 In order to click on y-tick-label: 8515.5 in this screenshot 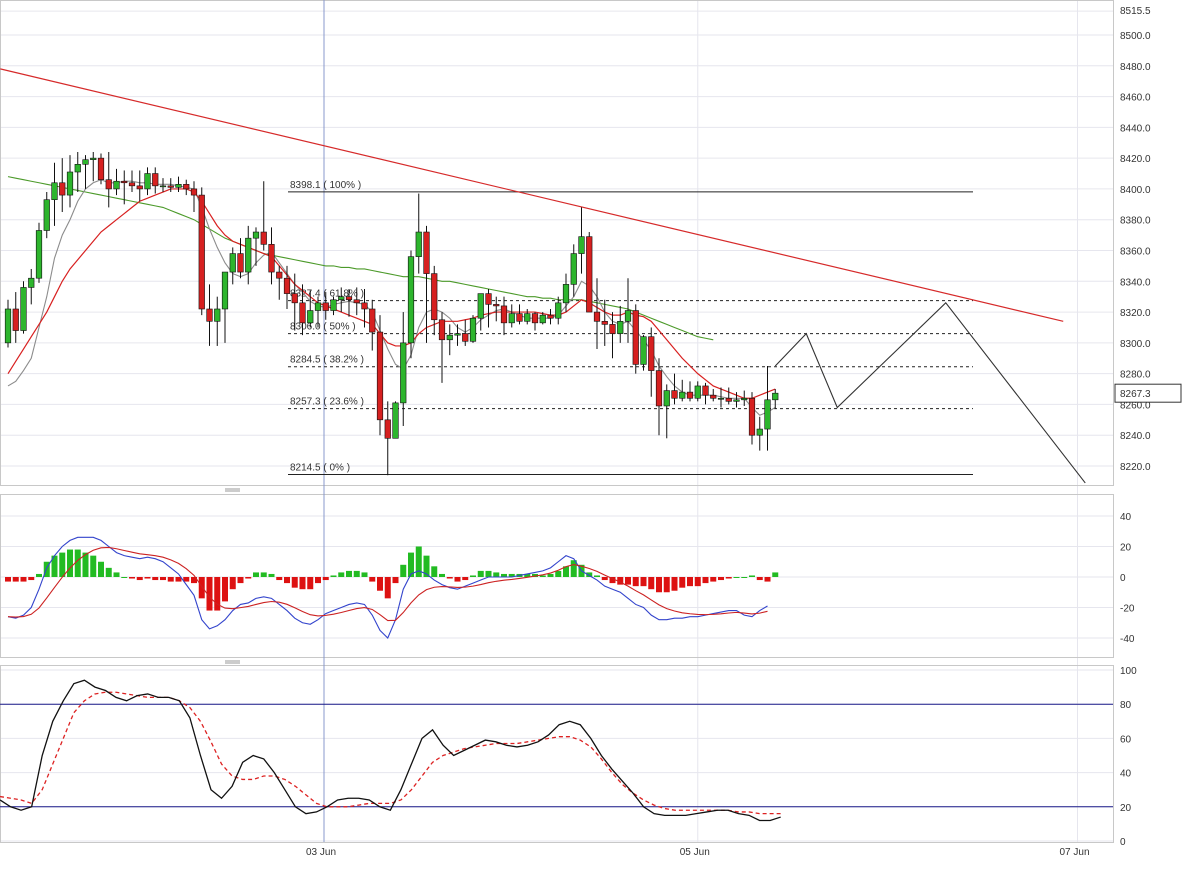, I will do `click(1135, 11)`.